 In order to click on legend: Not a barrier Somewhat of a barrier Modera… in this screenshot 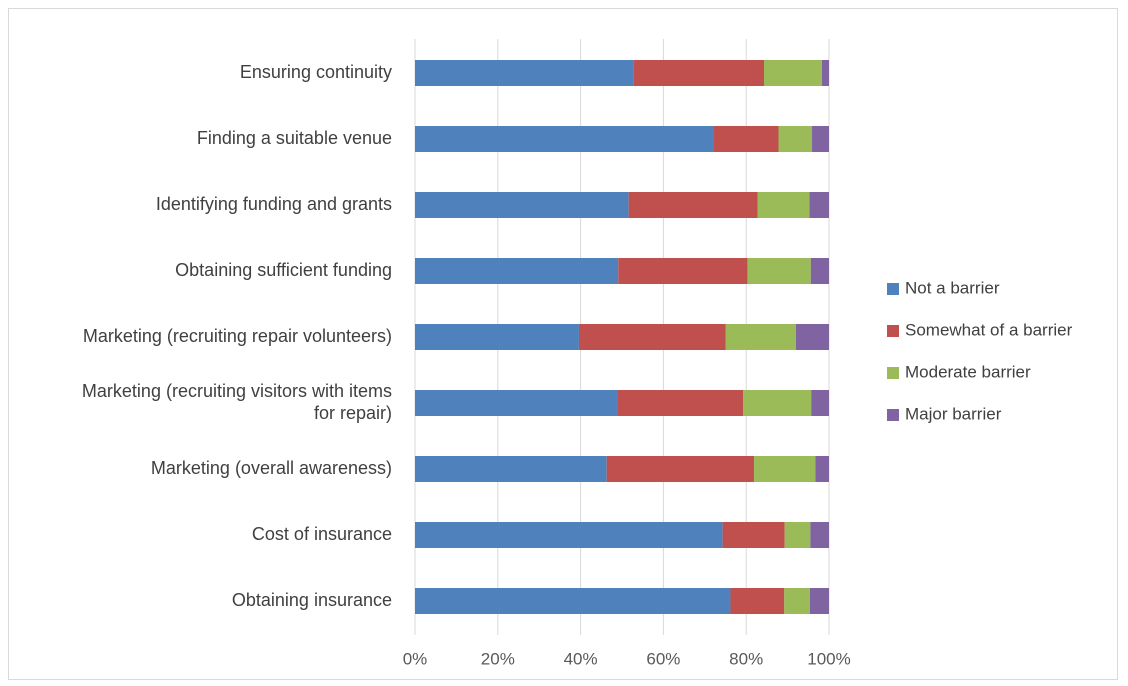, I will do `click(980, 350)`.